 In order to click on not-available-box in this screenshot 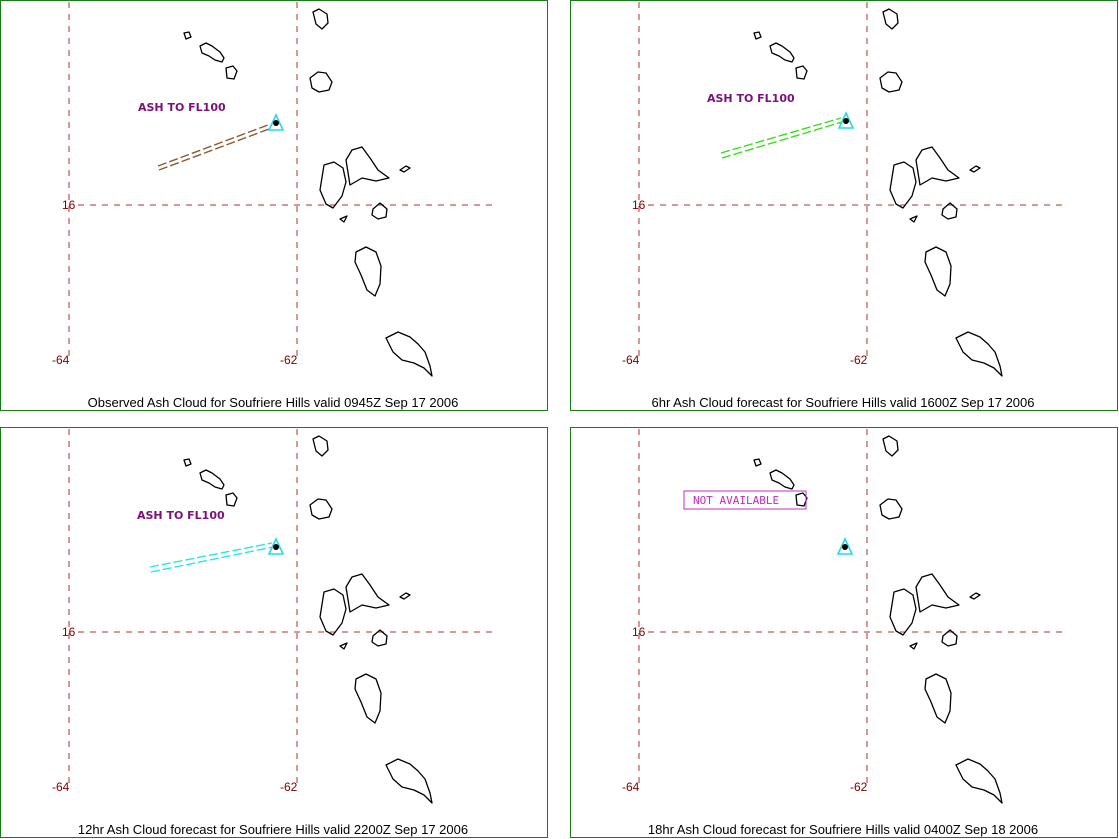, I will do `click(745, 500)`.